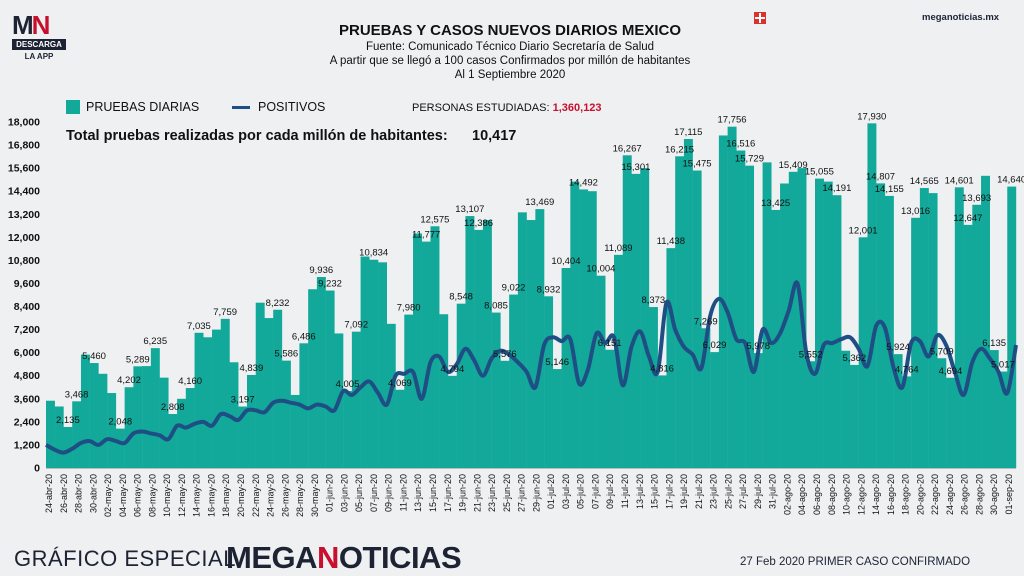 The height and width of the screenshot is (576, 1024). What do you see at coordinates (679, 149) in the screenshot?
I see `data-label: 16,215` at bounding box center [679, 149].